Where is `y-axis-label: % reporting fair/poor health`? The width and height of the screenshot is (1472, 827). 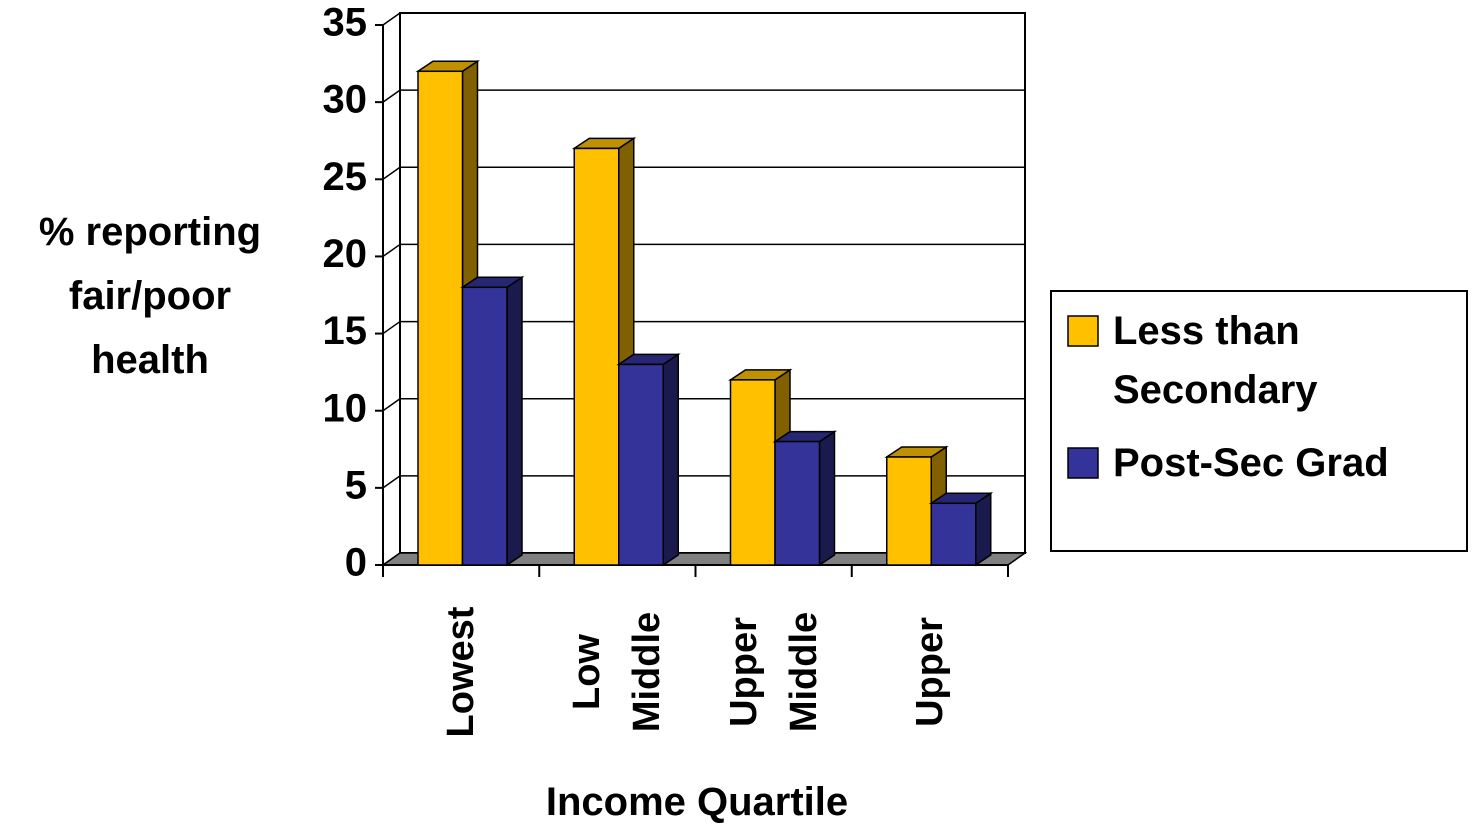 y-axis-label: % reporting fair/poor health is located at coordinates (150, 296).